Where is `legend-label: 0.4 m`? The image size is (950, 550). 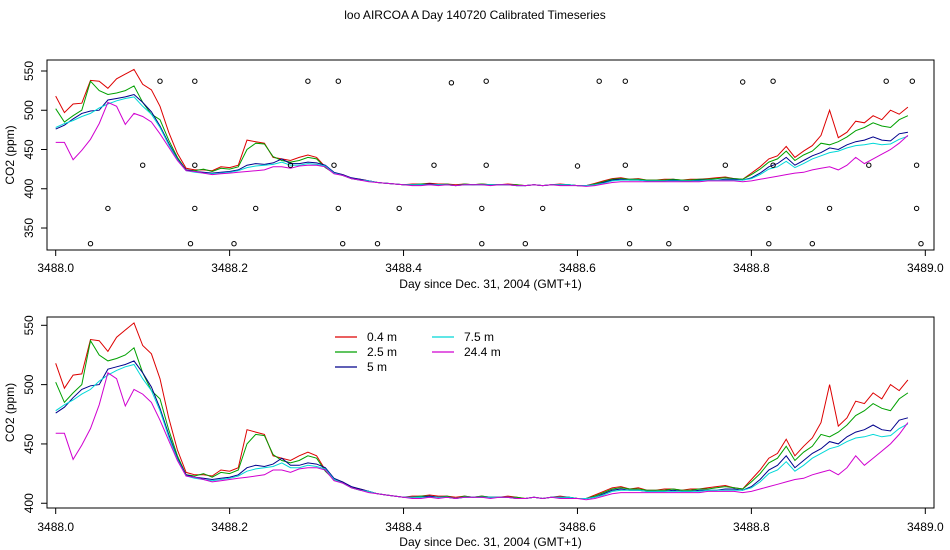
legend-label: 0.4 m is located at coordinates (382, 337).